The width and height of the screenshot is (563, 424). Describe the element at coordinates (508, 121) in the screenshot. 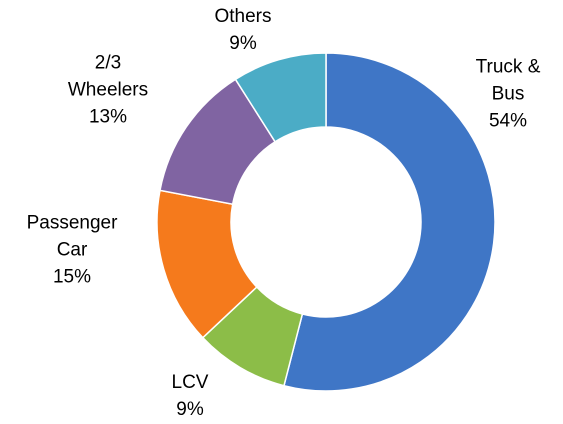

I see `value-label: 54%` at that location.